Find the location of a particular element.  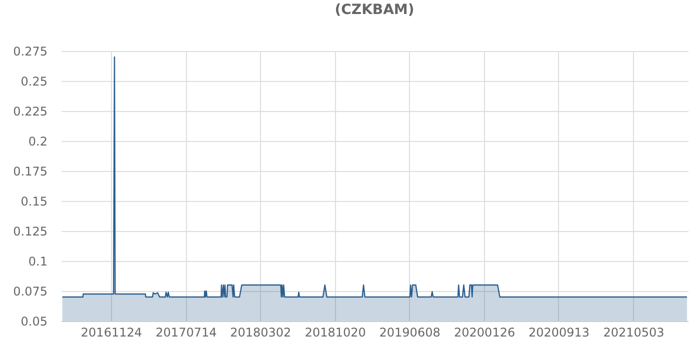

y-tick-label: 0.05 is located at coordinates (34, 321).